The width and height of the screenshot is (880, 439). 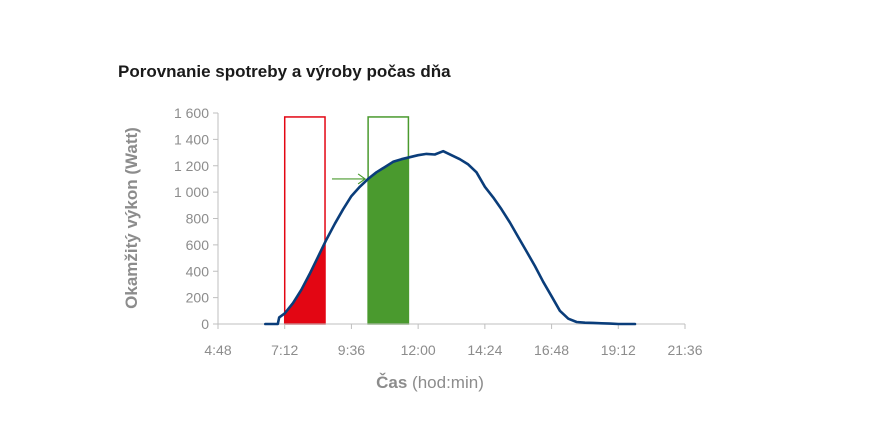 I want to click on x-tick-label: 4:48, so click(x=217, y=350).